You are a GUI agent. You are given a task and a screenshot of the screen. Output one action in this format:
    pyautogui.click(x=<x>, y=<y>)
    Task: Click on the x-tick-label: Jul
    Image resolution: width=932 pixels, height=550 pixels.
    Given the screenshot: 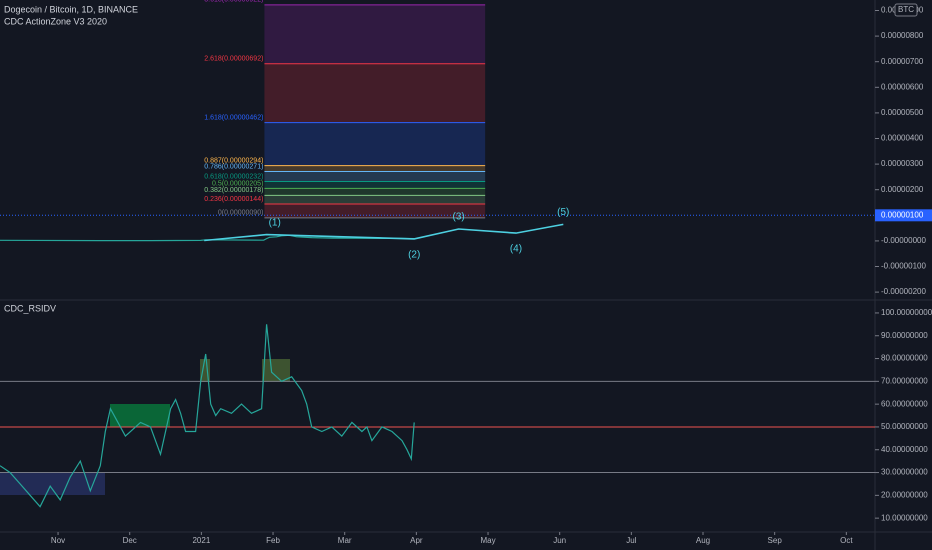 What is the action you would take?
    pyautogui.click(x=631, y=540)
    